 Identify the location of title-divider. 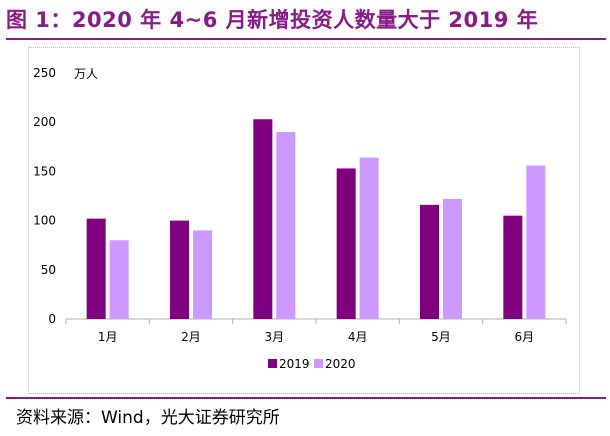
(306, 39).